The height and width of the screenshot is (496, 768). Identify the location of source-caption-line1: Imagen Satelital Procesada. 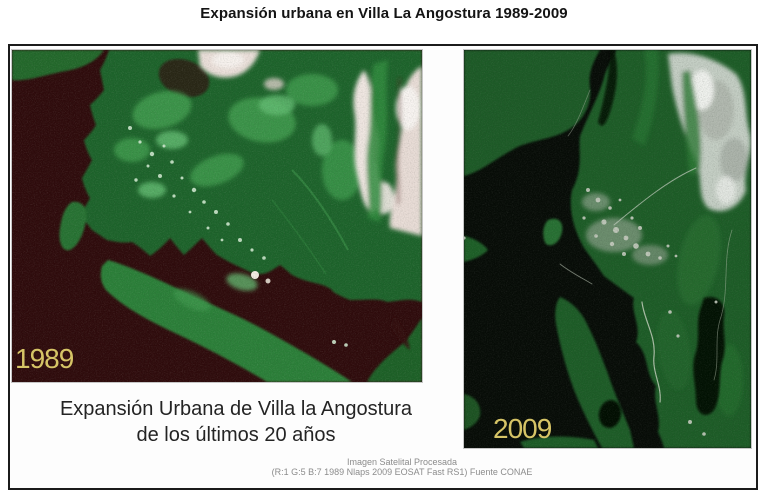
(402, 462).